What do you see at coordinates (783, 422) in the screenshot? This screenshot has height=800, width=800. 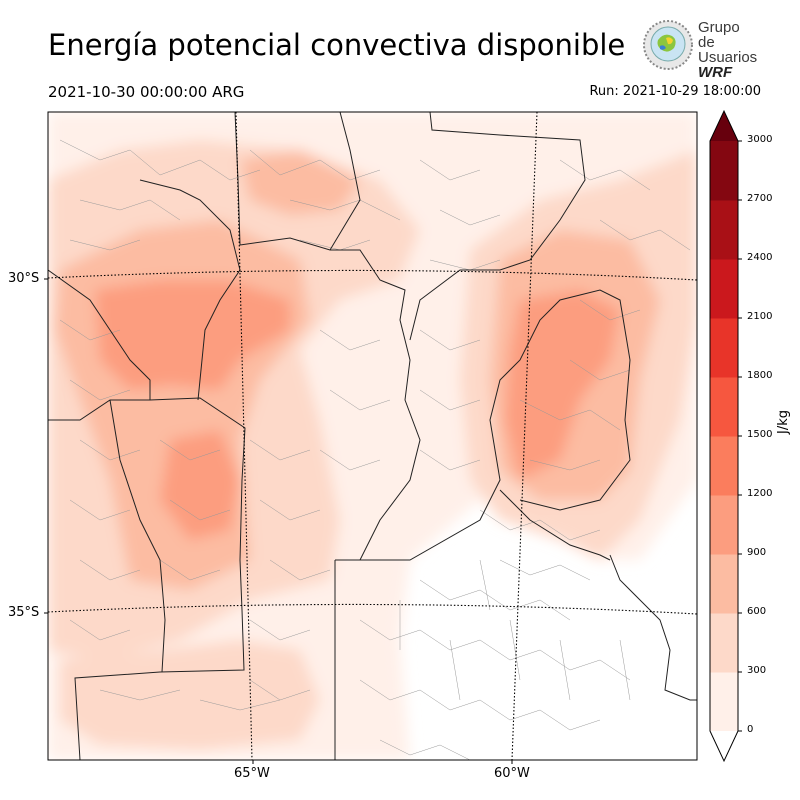 I see `colorbar-unit: J/kg` at bounding box center [783, 422].